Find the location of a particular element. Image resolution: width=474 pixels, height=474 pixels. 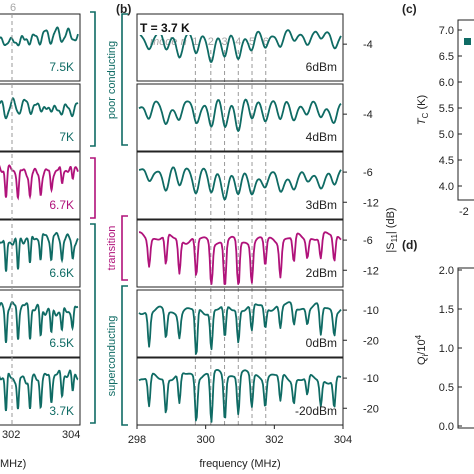

left-trace-box-6.7K is located at coordinates (40, 185).